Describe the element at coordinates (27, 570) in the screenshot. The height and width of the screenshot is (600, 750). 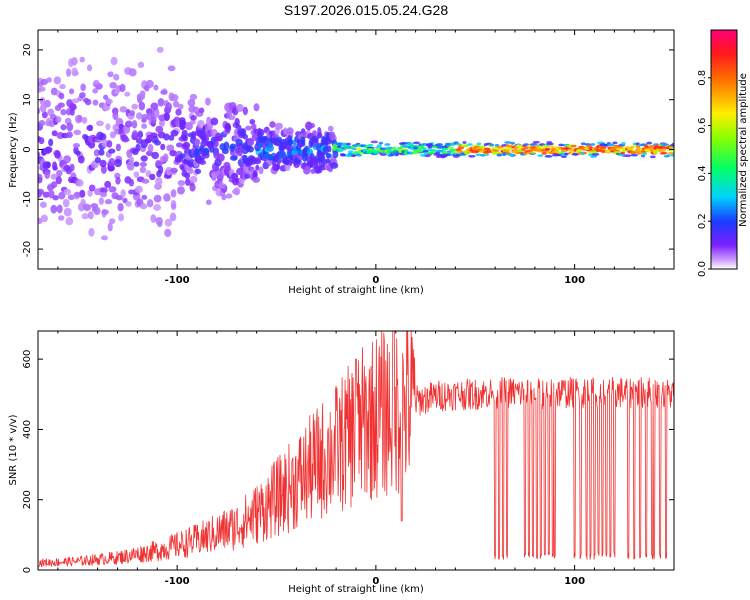
I see `y-tick-label: 0` at that location.